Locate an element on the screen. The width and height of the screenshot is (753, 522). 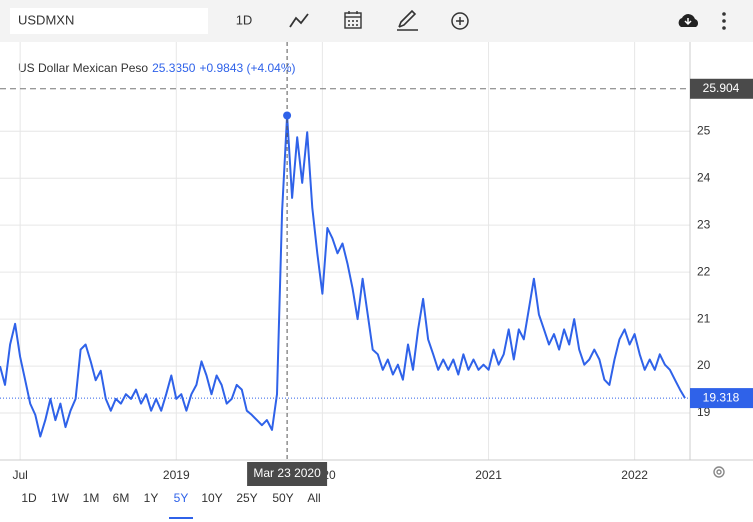
download-icon is located at coordinates (688, 20).